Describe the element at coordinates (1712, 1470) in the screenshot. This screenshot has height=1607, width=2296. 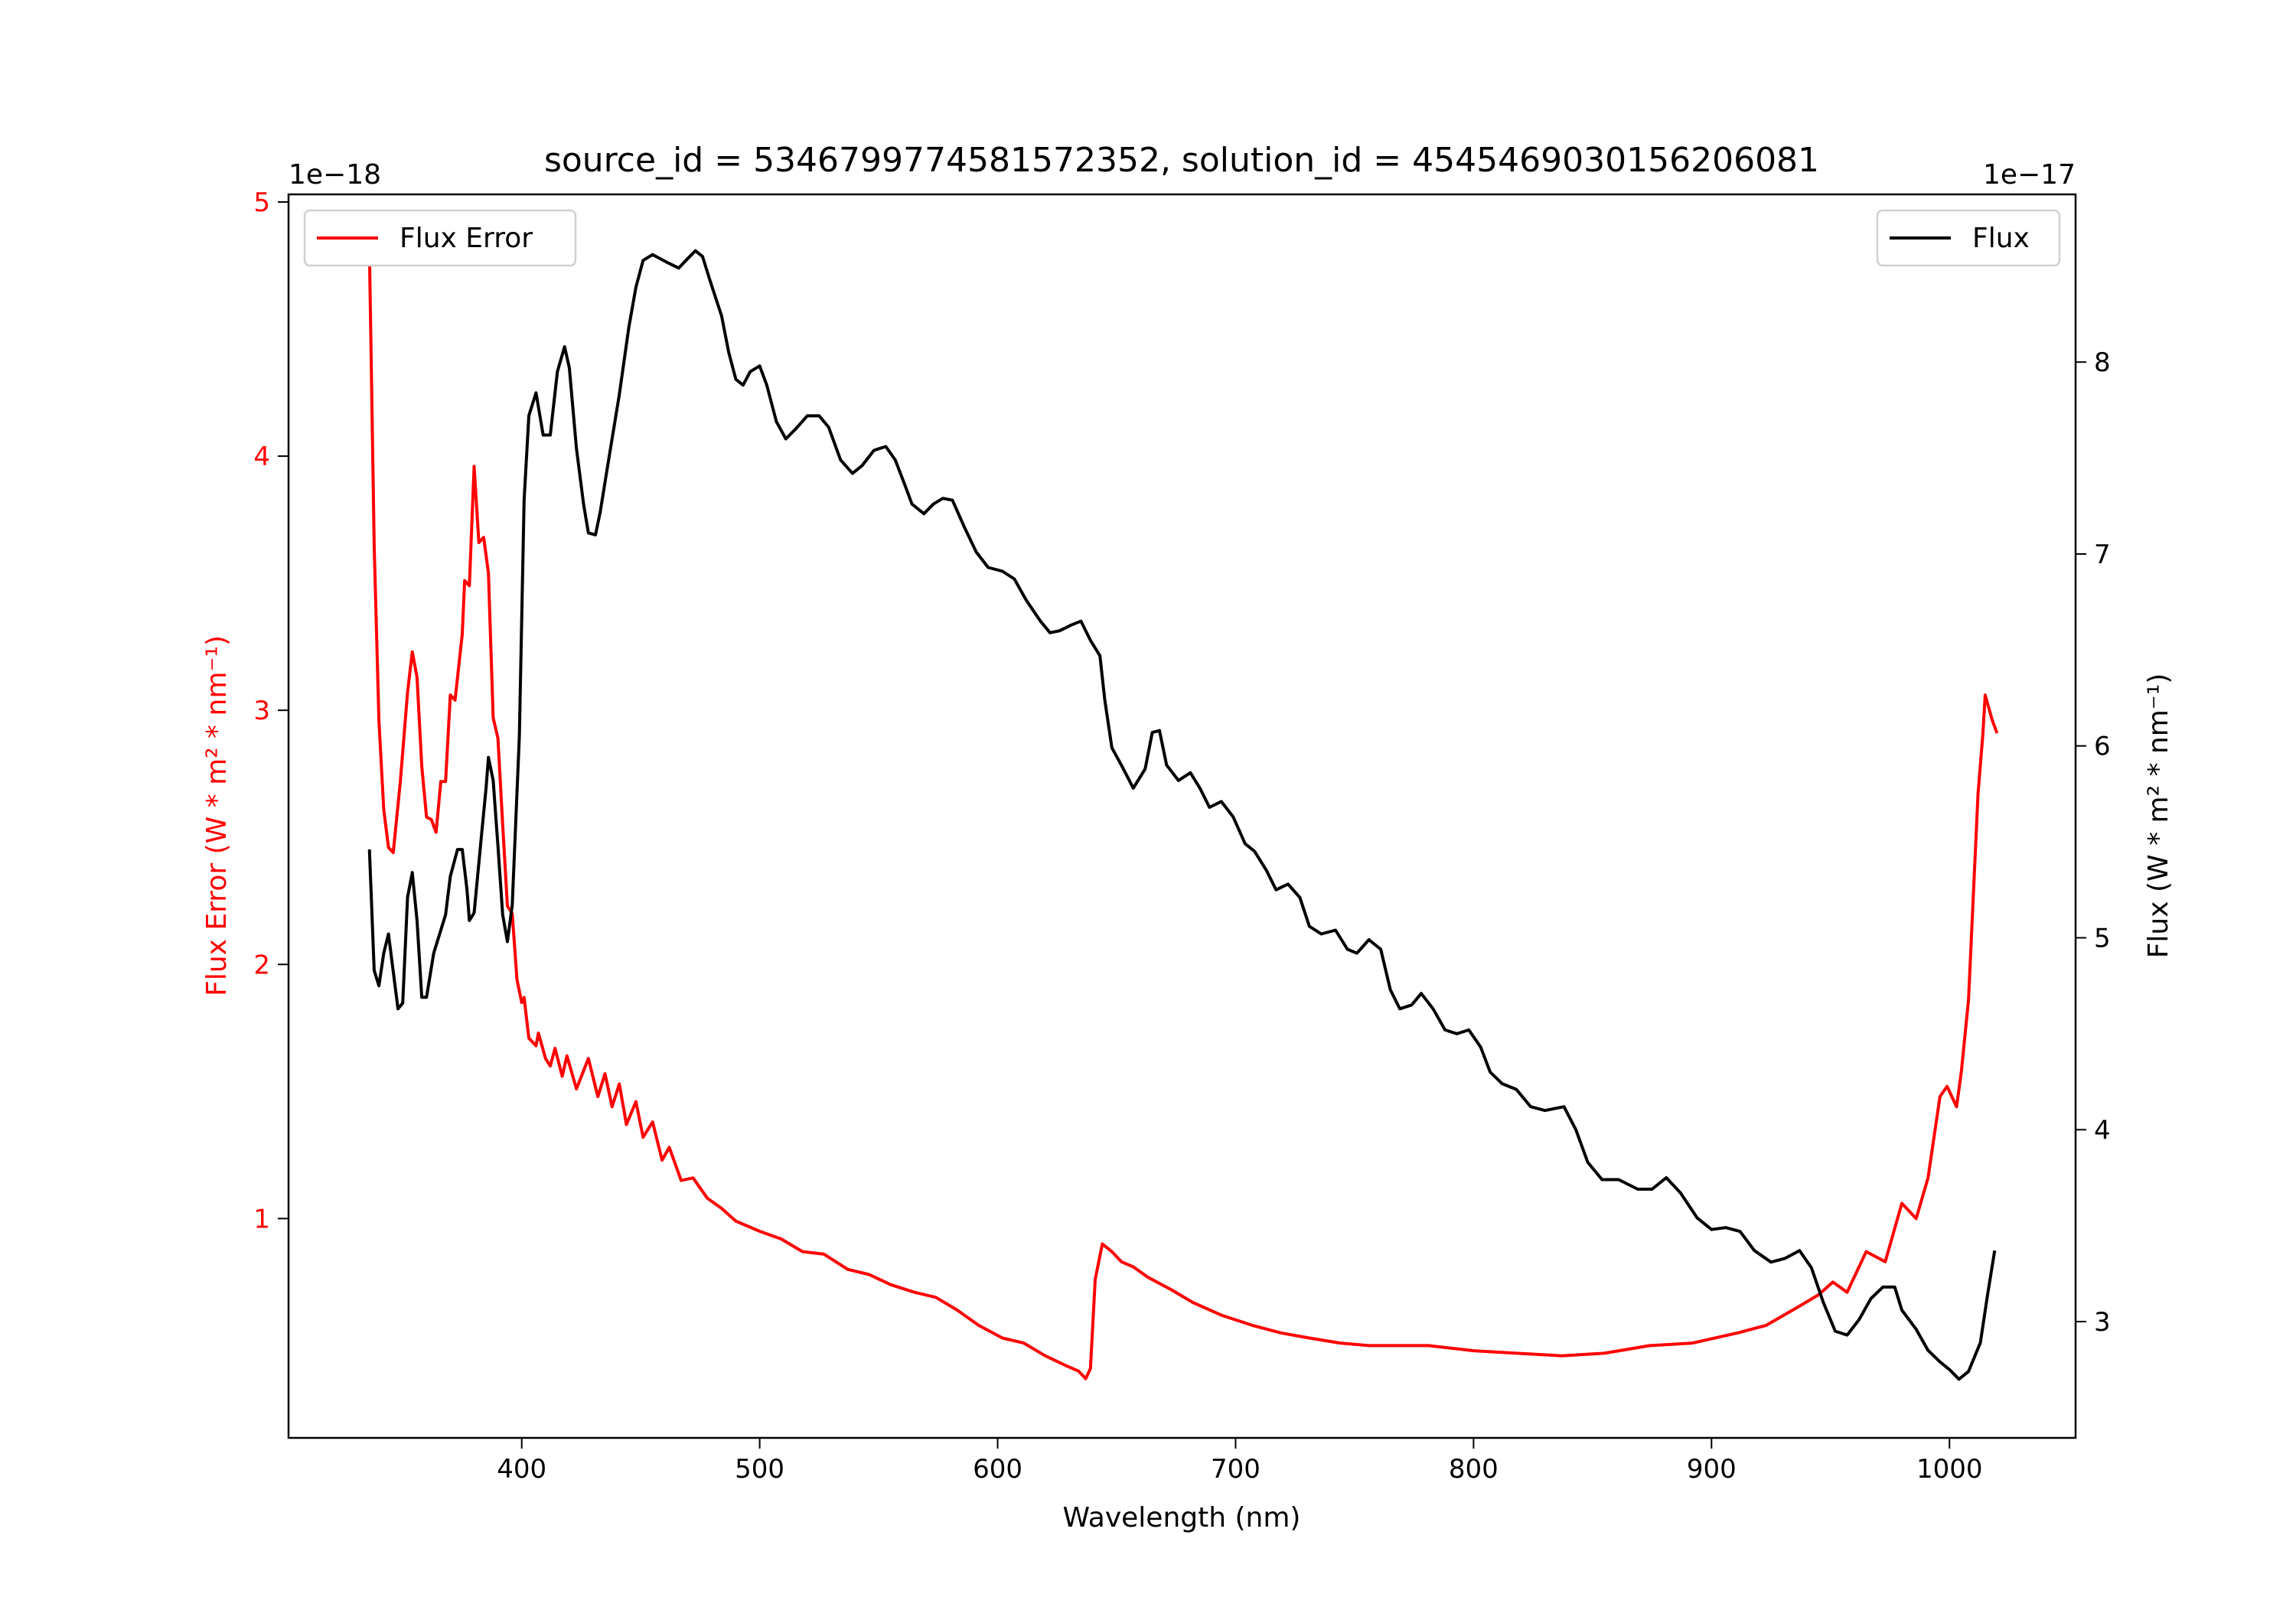
I see `x-tick-label: 900` at that location.